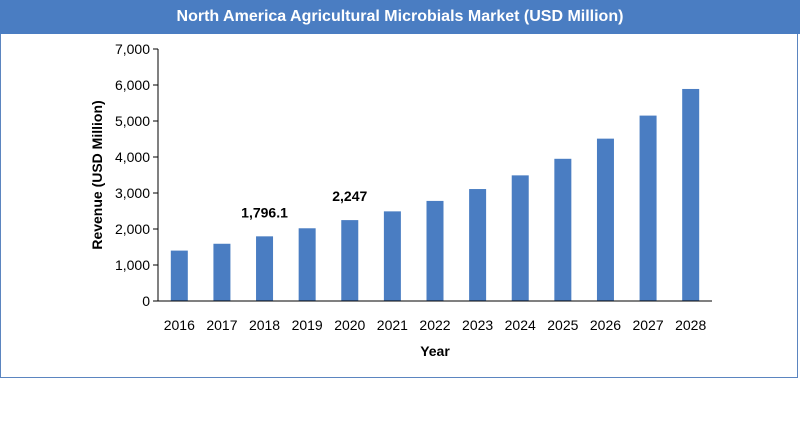 This screenshot has width=800, height=424. What do you see at coordinates (434, 325) in the screenshot?
I see `x-tick-label: 2022` at bounding box center [434, 325].